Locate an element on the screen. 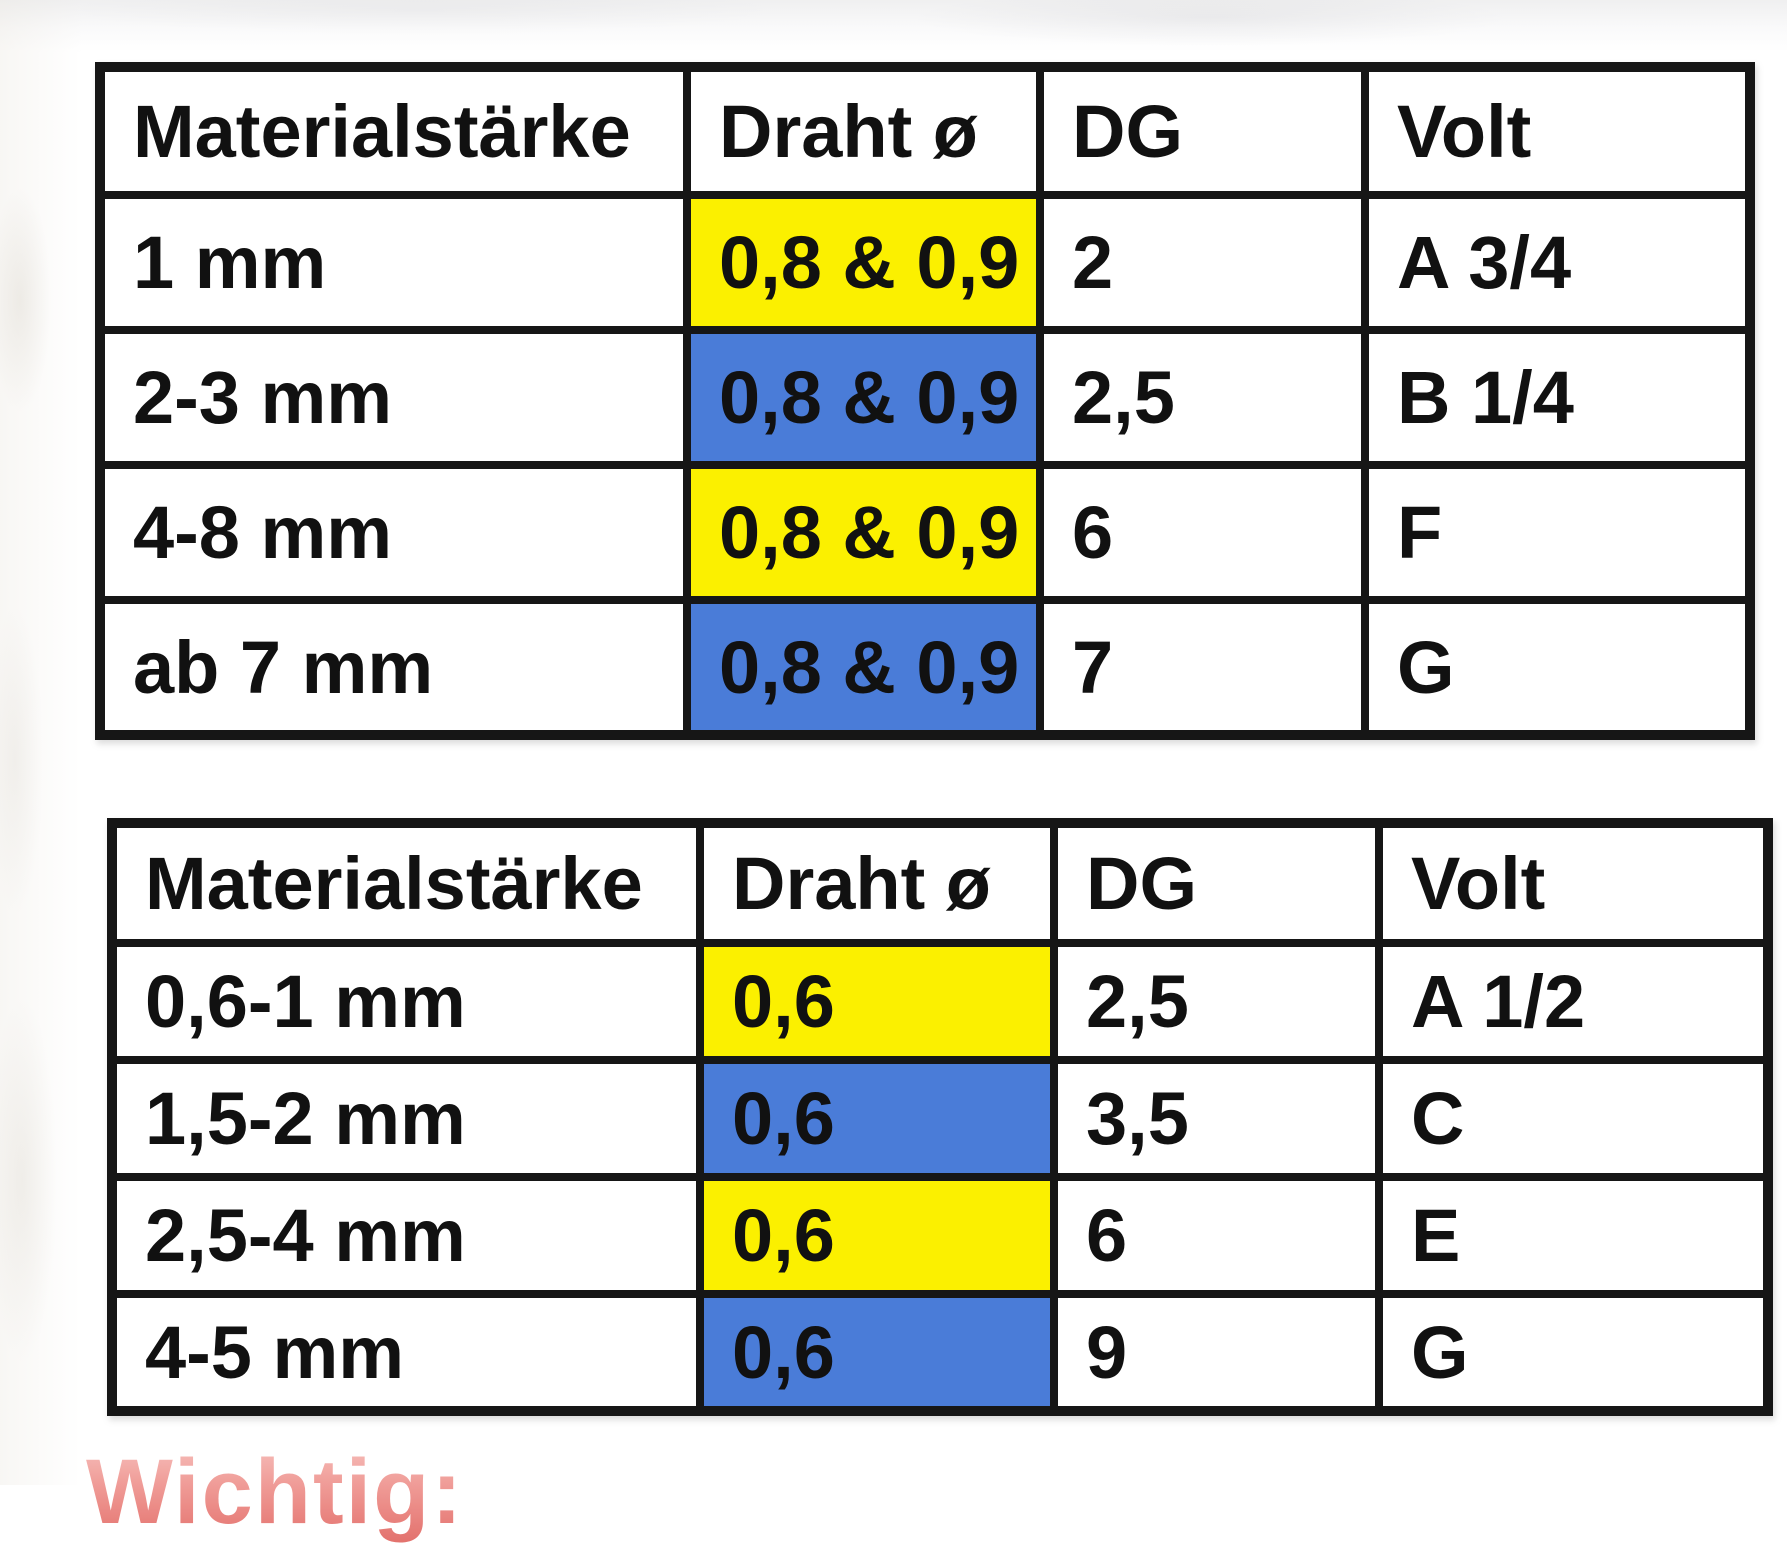 The width and height of the screenshot is (1787, 1545). table-row: ab 7 mm 0,8 & 0,9 7 G is located at coordinates (925, 667).